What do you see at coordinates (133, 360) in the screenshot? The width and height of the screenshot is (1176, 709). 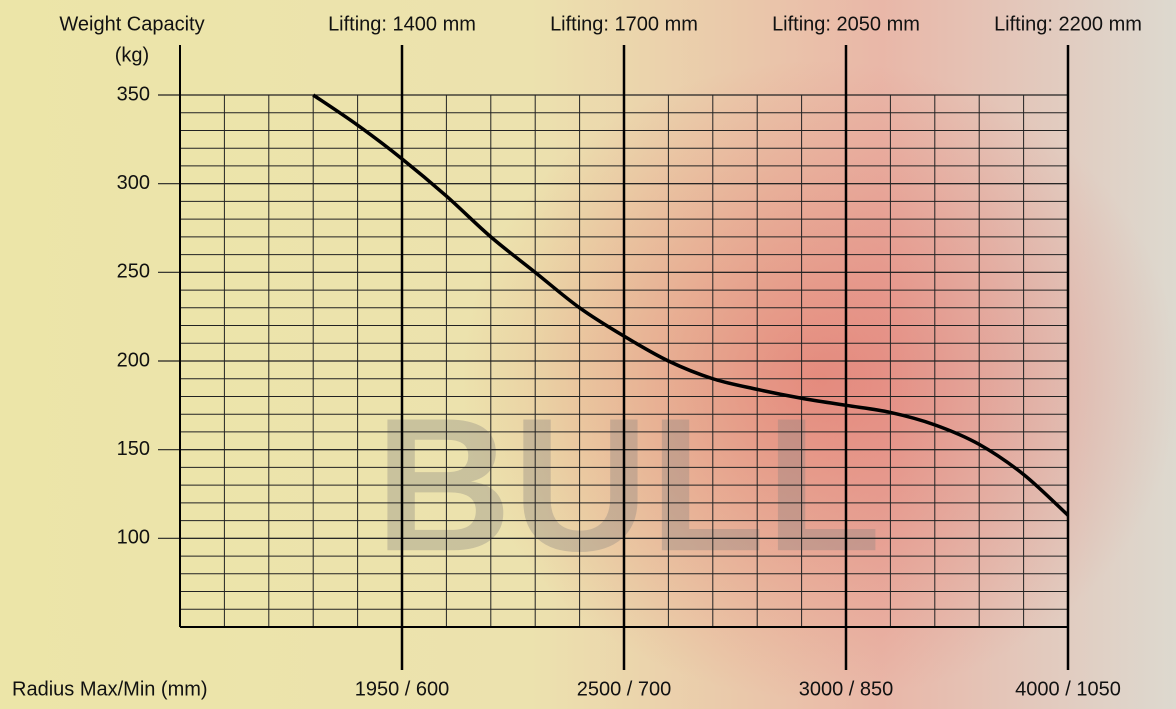 I see `y-tick-label: 200` at bounding box center [133, 360].